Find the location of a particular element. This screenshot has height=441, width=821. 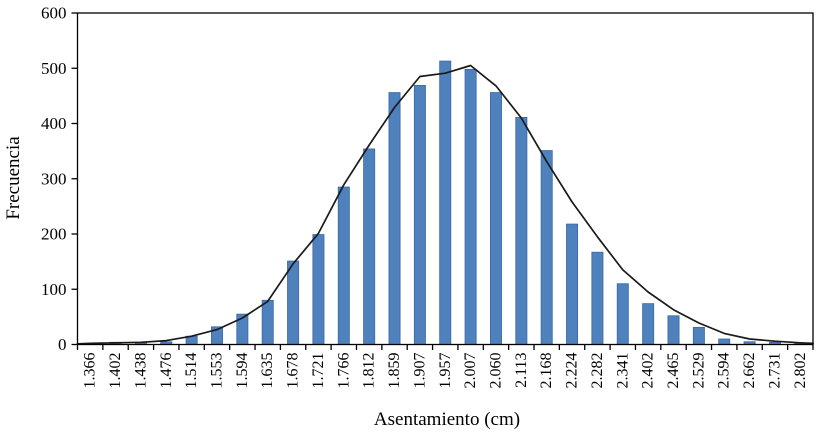

x-tick-label-2.007: 2.007 is located at coordinates (470, 371).